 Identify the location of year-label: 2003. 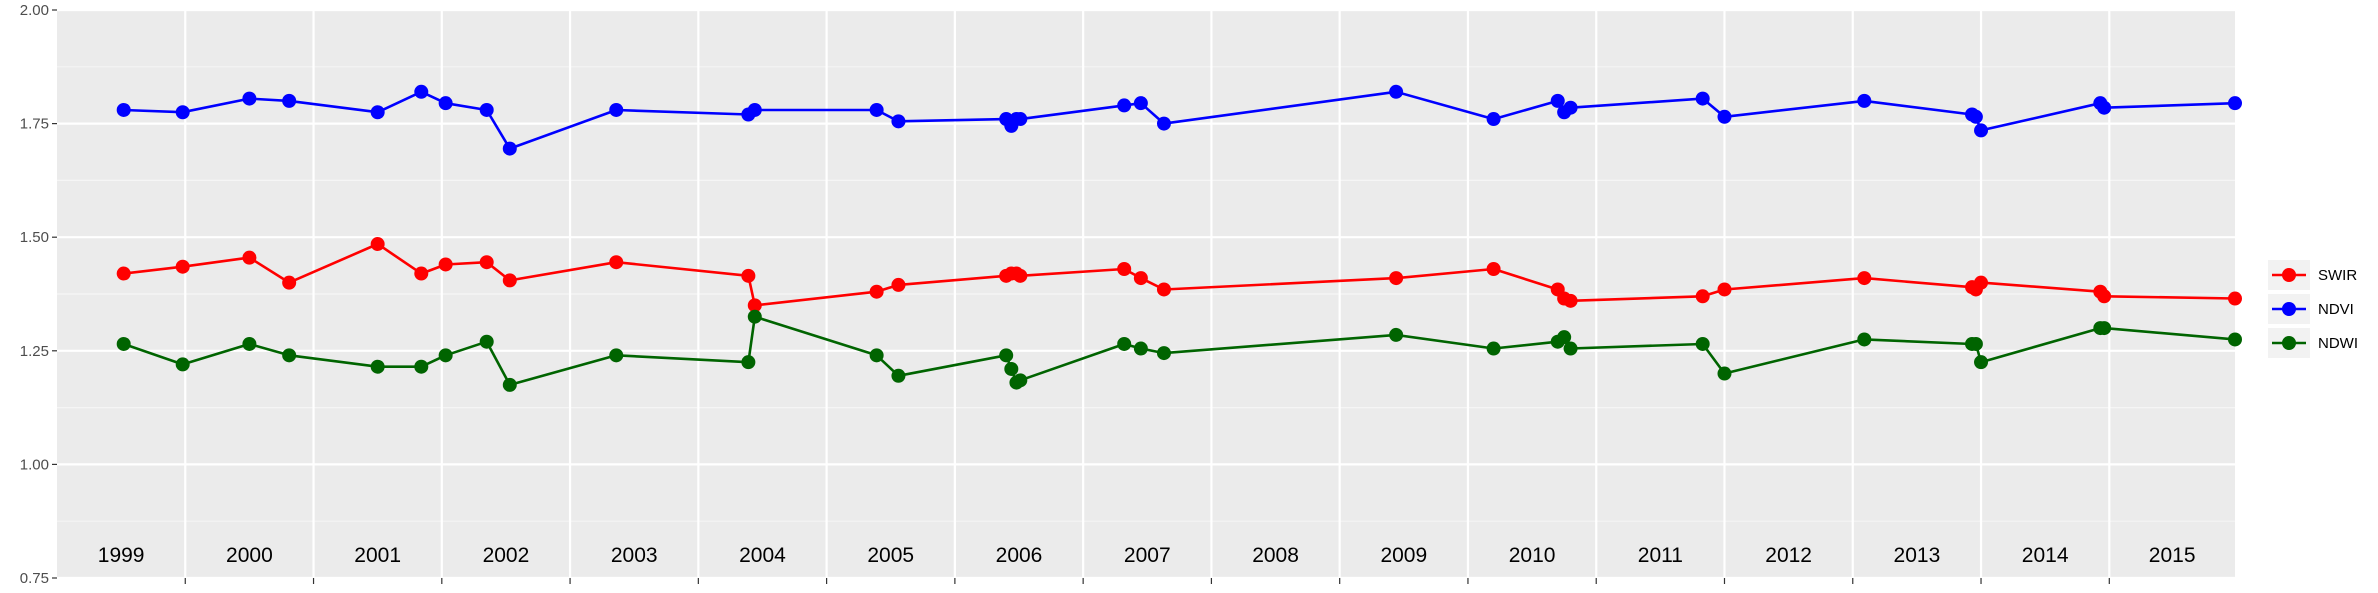
(634, 555).